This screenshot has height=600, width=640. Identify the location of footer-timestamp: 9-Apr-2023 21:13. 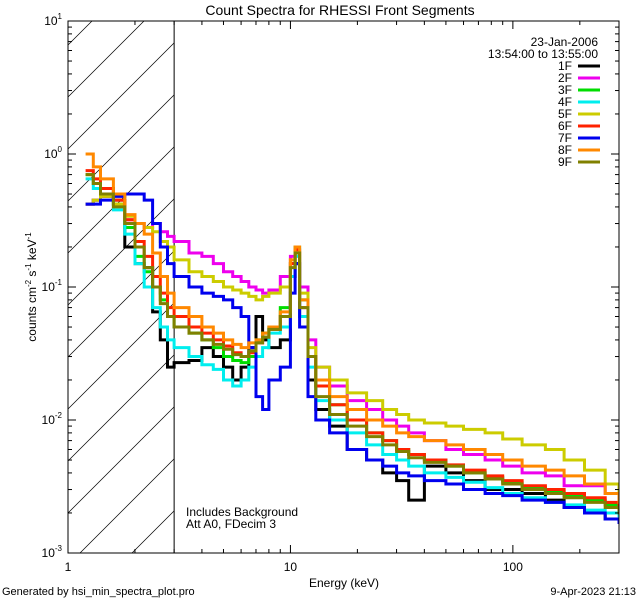
(593, 592).